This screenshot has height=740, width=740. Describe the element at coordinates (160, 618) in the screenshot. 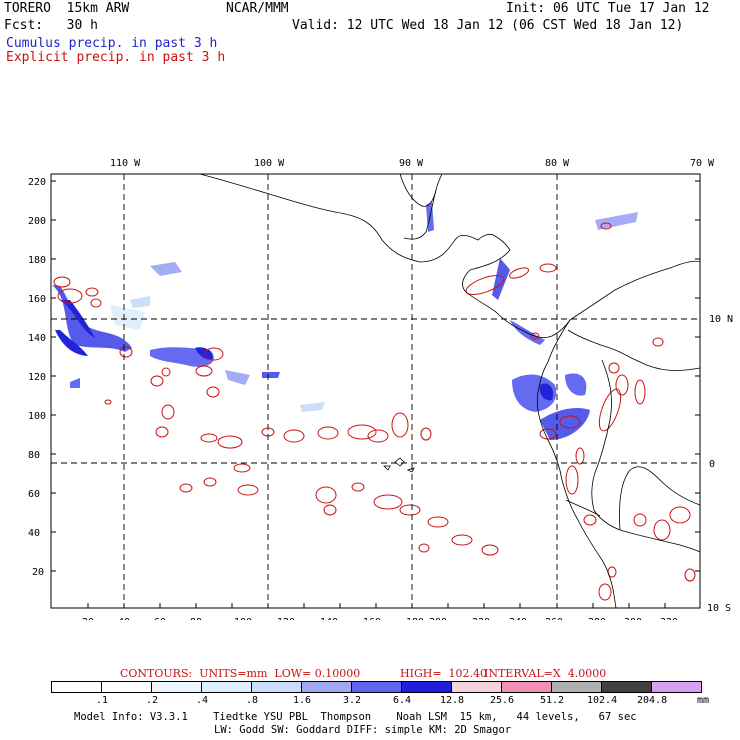

I see `x-tick-label: 60` at that location.